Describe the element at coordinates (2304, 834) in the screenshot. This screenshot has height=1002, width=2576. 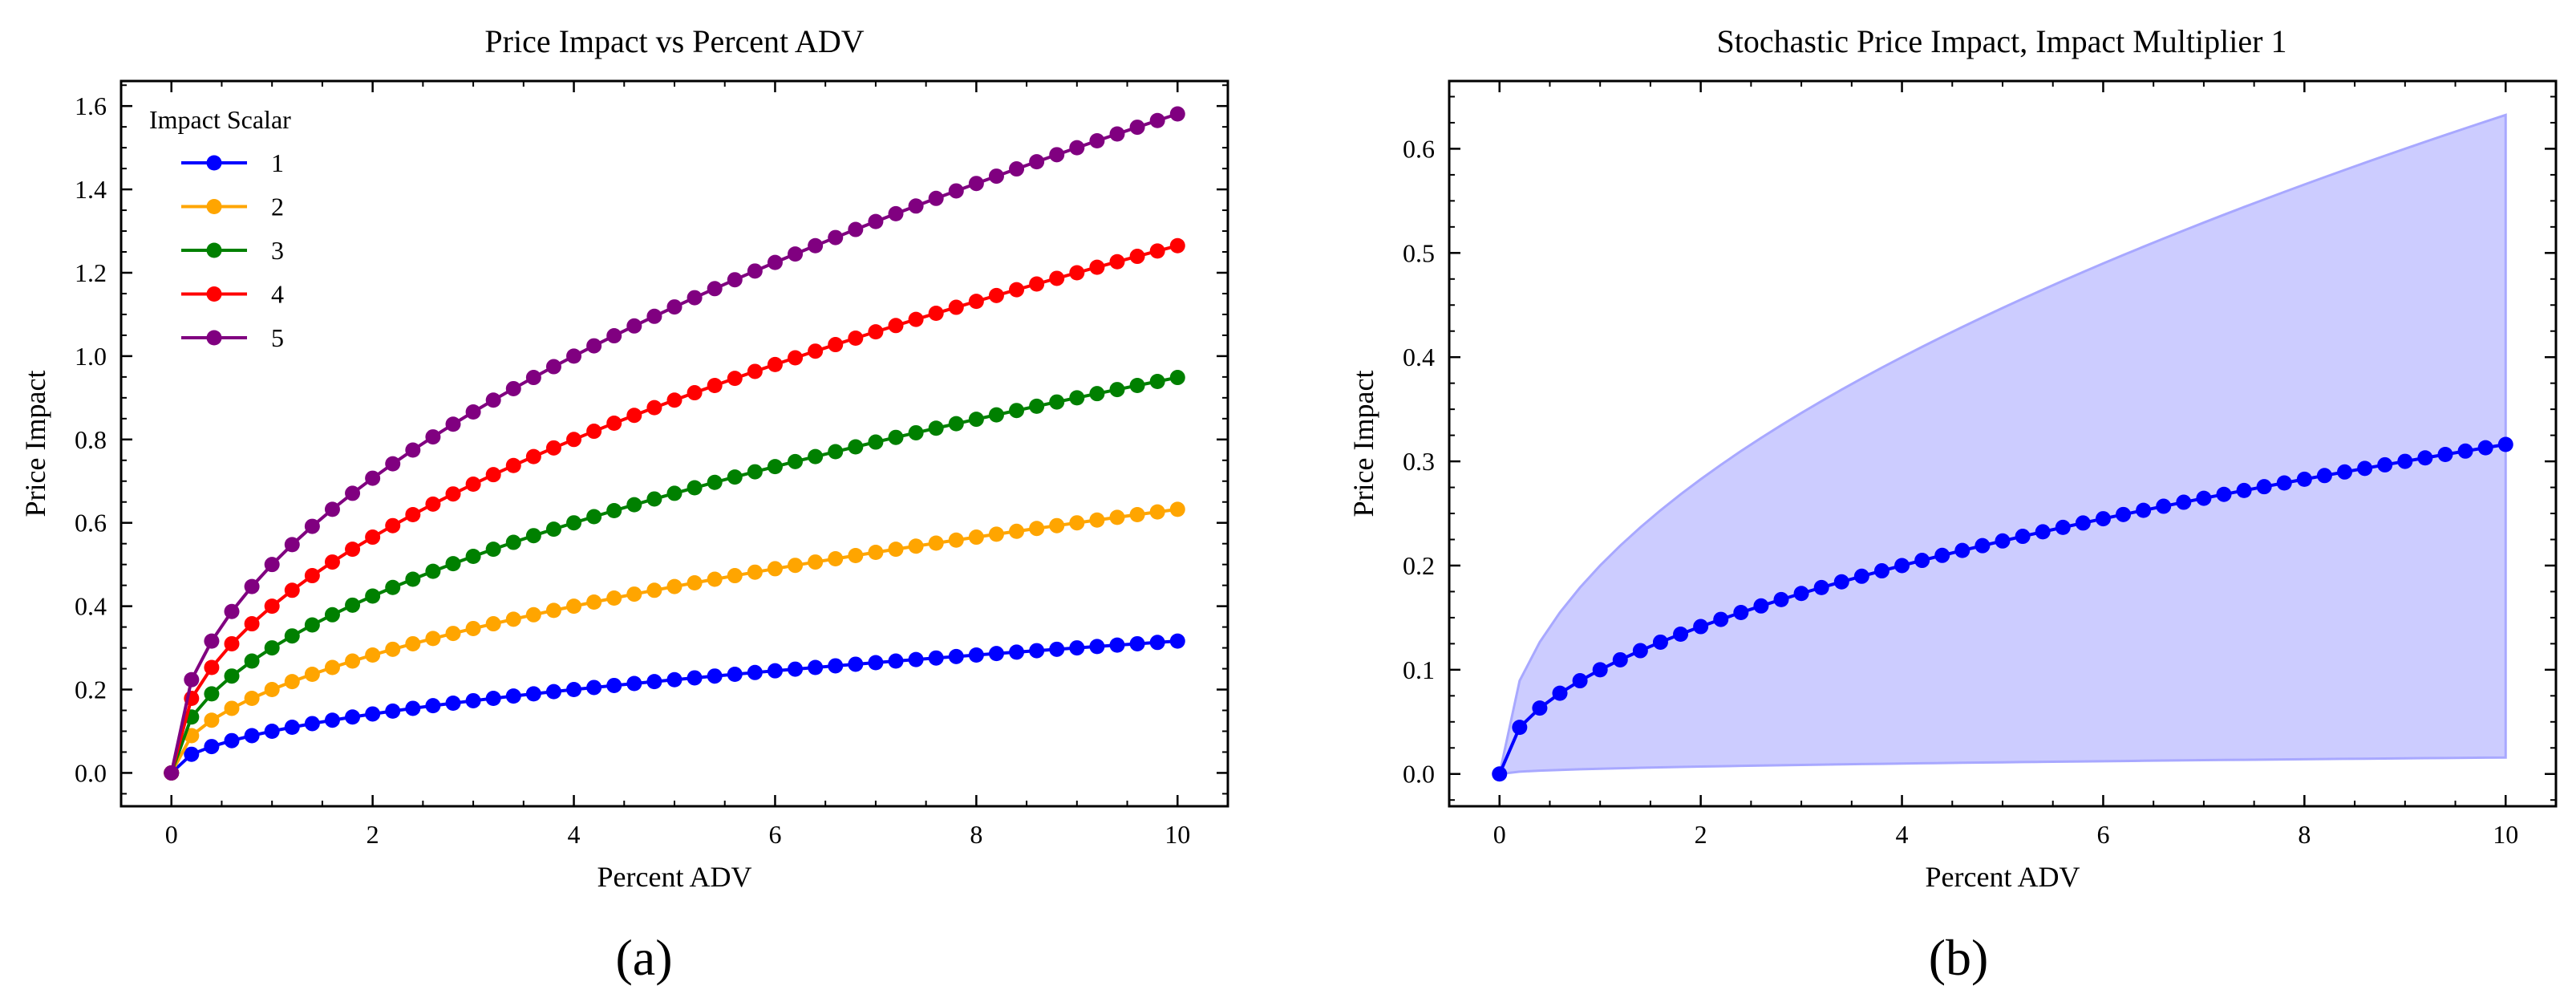
I see `x-tick-label: 8` at that location.